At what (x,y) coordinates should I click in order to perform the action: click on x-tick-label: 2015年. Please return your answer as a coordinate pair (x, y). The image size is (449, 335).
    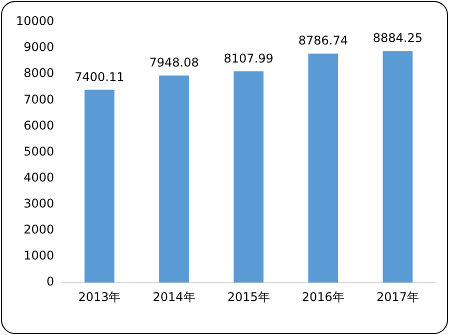
    Looking at the image, I should click on (248, 297).